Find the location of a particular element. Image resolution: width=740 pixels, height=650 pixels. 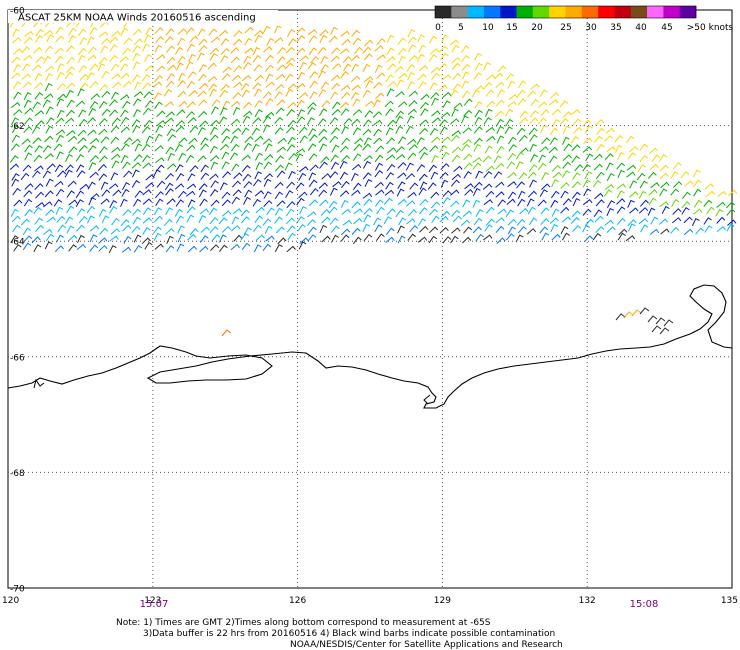

legend-swatch is located at coordinates (476, 12).